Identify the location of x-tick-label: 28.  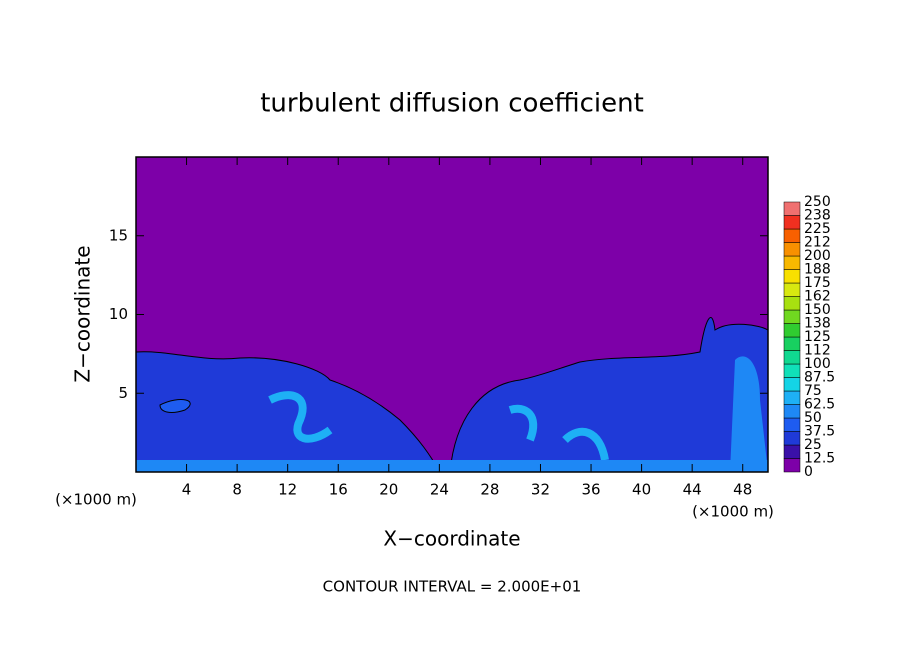
(489, 490).